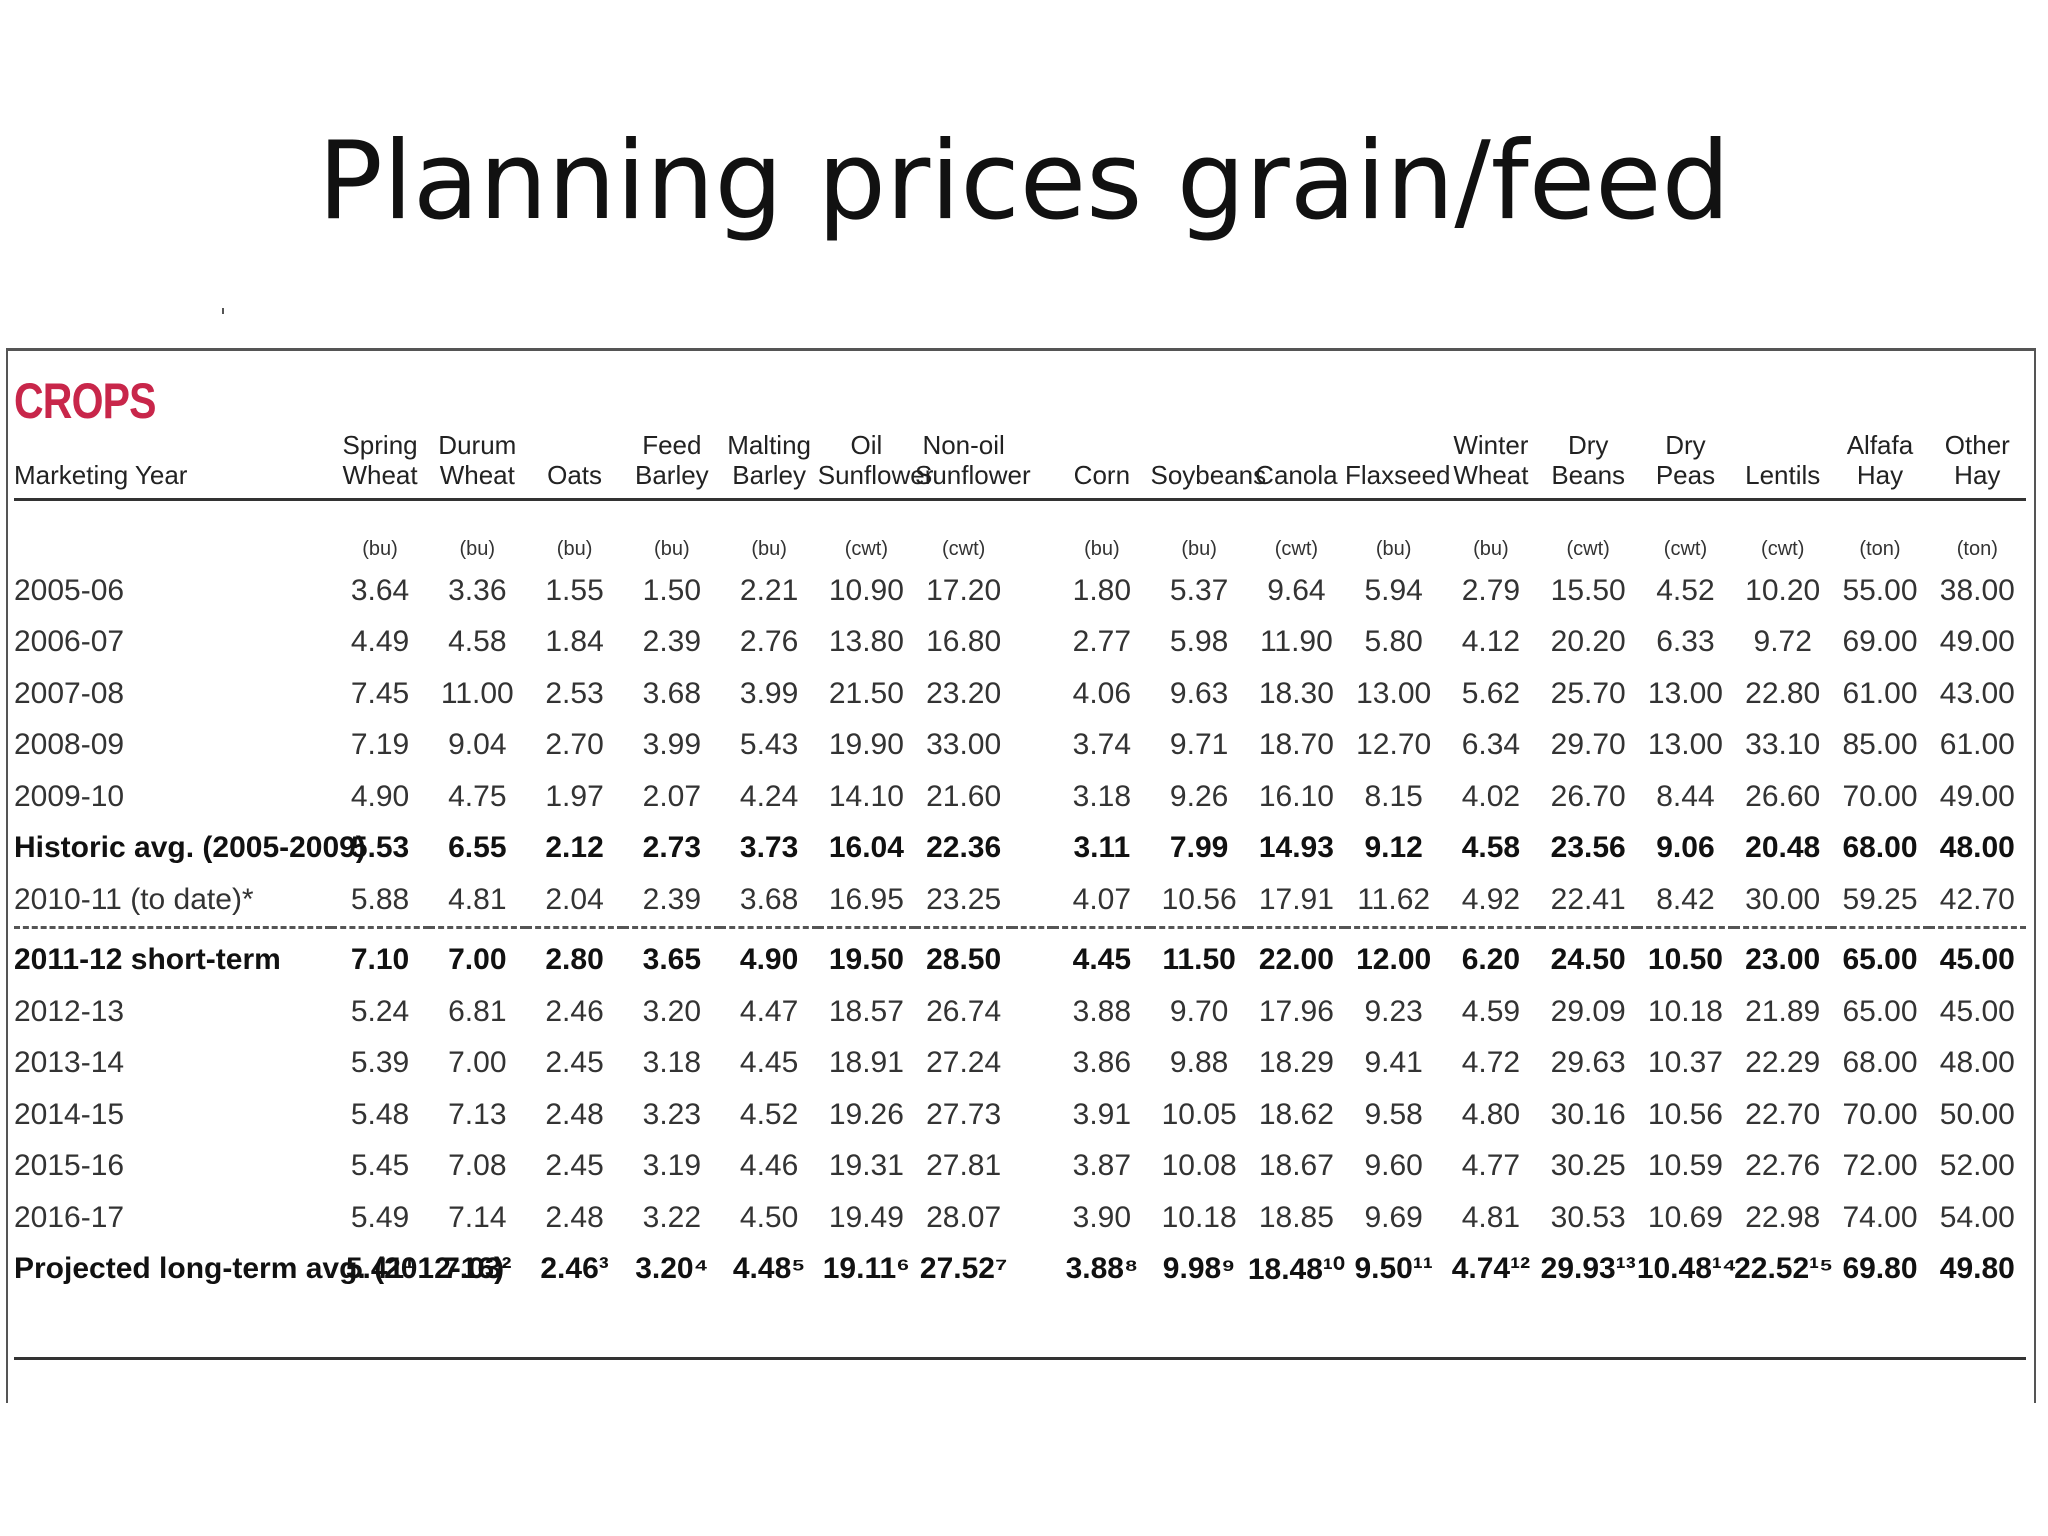  I want to click on column-header: Oil Sunflower, so click(875, 465).